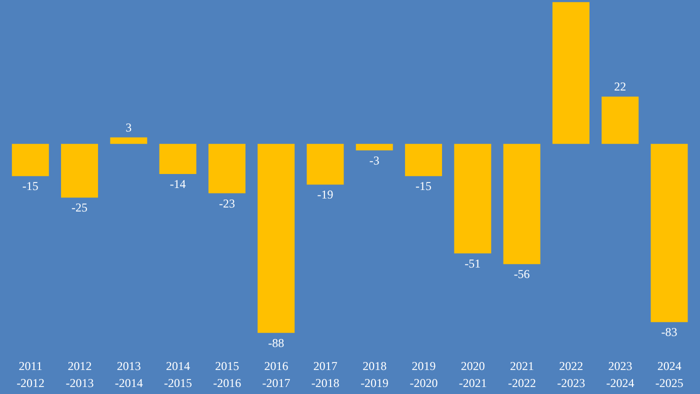 Image resolution: width=700 pixels, height=394 pixels. What do you see at coordinates (226, 203) in the screenshot?
I see `data-label: -23` at bounding box center [226, 203].